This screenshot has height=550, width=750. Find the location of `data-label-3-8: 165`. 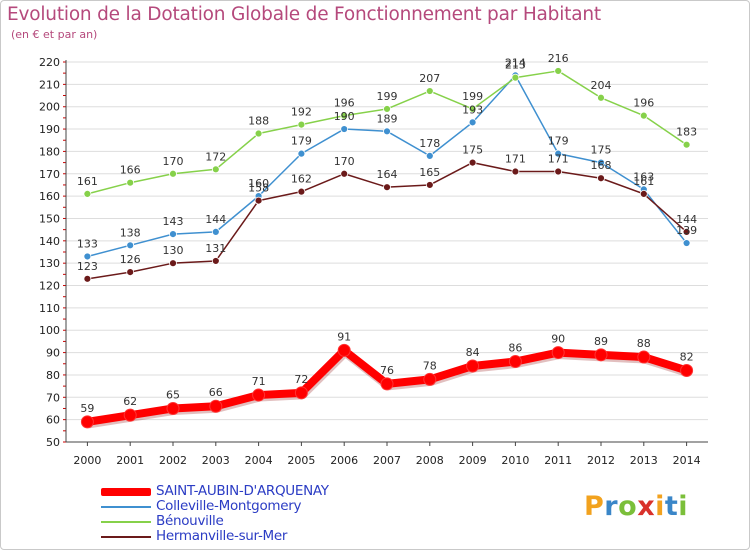

data-label-3-8: 165 is located at coordinates (429, 172).